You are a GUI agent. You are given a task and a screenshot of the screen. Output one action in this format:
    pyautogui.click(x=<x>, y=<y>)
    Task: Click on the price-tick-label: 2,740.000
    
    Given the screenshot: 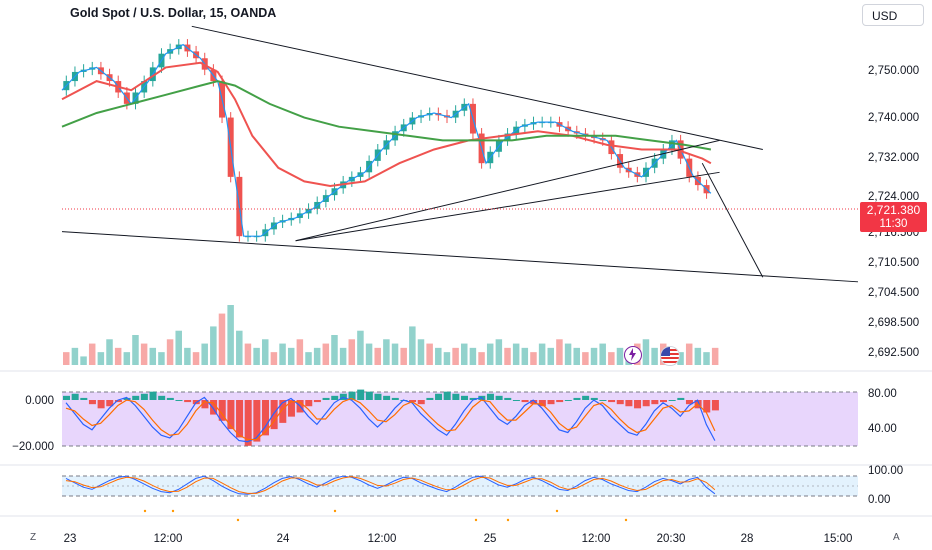 What is the action you would take?
    pyautogui.click(x=893, y=118)
    